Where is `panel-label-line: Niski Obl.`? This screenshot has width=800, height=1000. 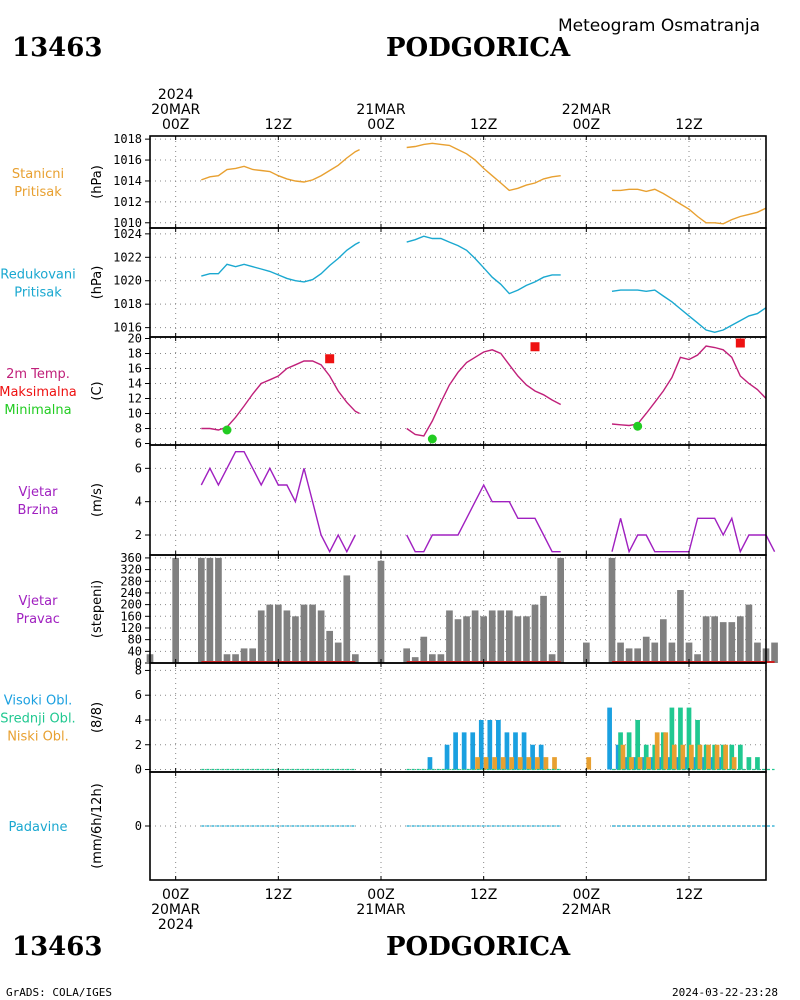 panel-label-line: Niski Obl. is located at coordinates (38, 737).